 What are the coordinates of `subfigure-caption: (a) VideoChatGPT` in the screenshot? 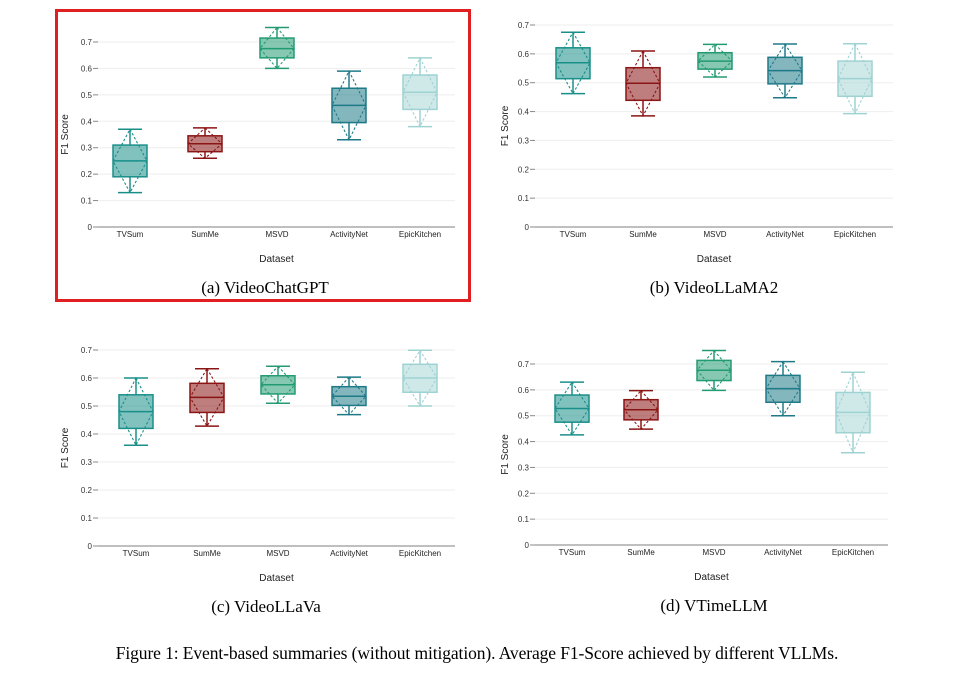 It's located at (265, 287).